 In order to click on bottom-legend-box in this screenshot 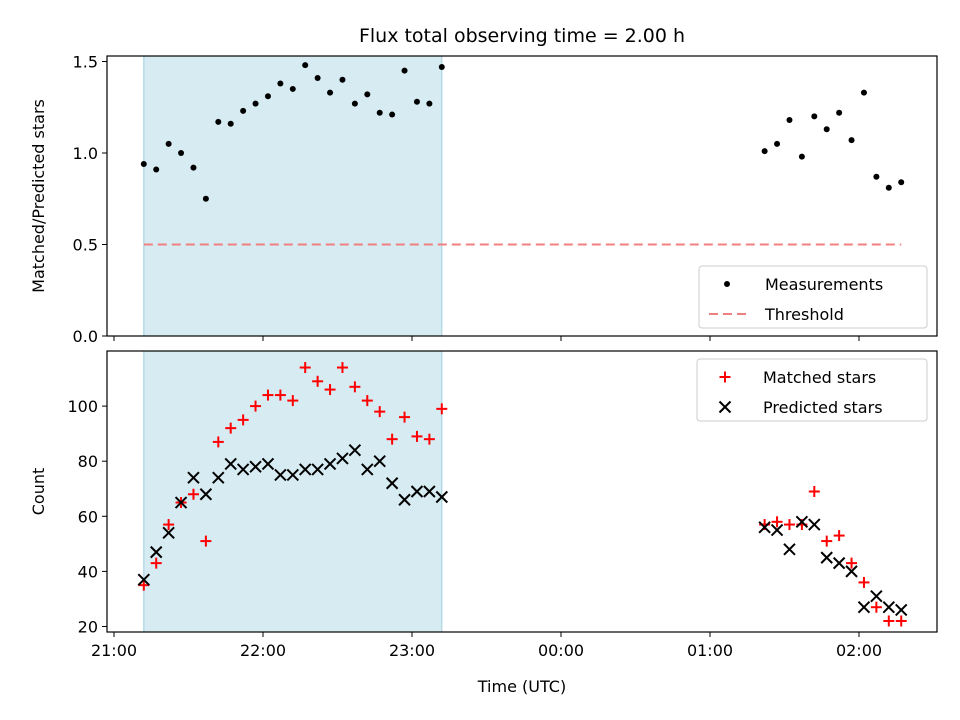, I will do `click(812, 390)`.